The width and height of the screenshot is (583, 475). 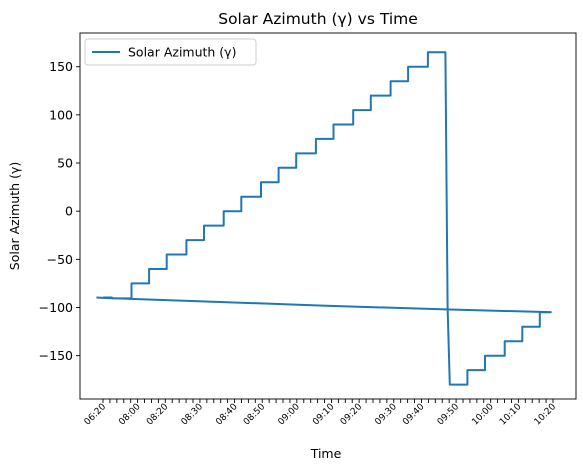 What do you see at coordinates (59, 211) in the screenshot?
I see `y-axis: −150 −100 −50 0 50 100 150` at bounding box center [59, 211].